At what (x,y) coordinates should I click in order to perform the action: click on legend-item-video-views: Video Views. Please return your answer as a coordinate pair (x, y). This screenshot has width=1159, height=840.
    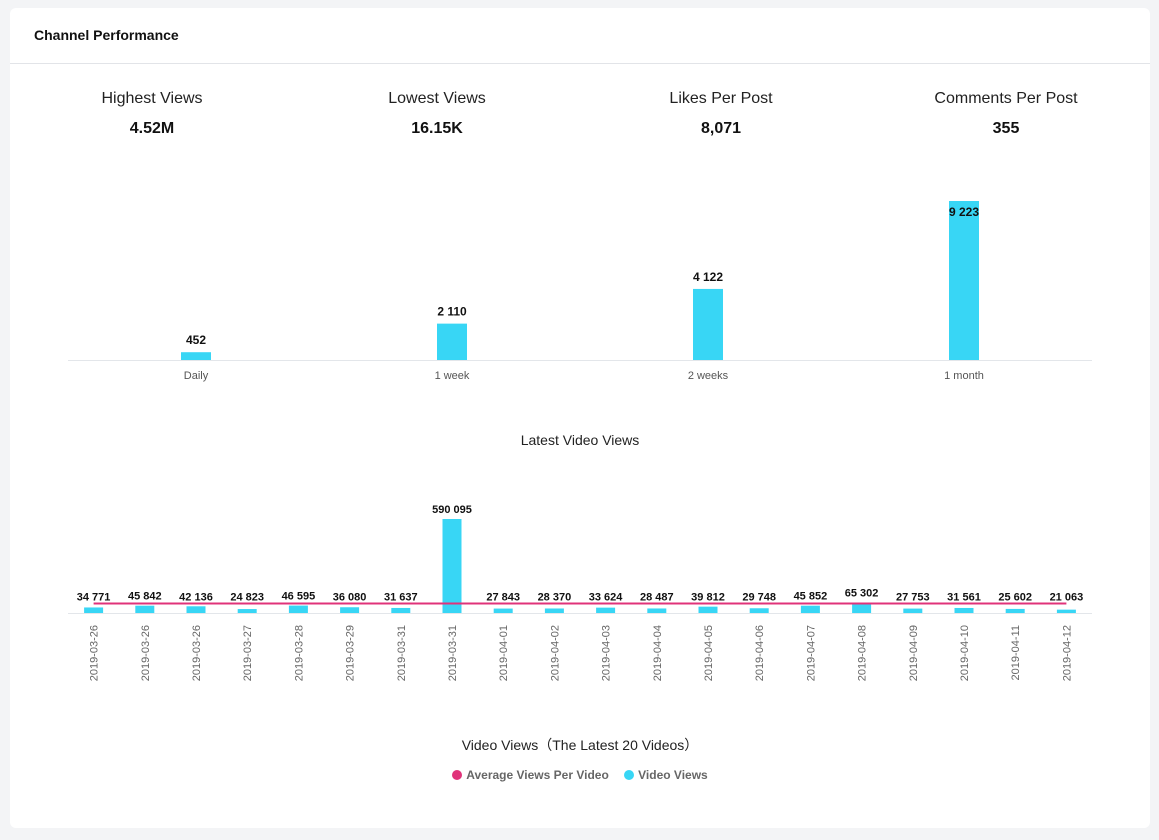
    Looking at the image, I should click on (666, 775).